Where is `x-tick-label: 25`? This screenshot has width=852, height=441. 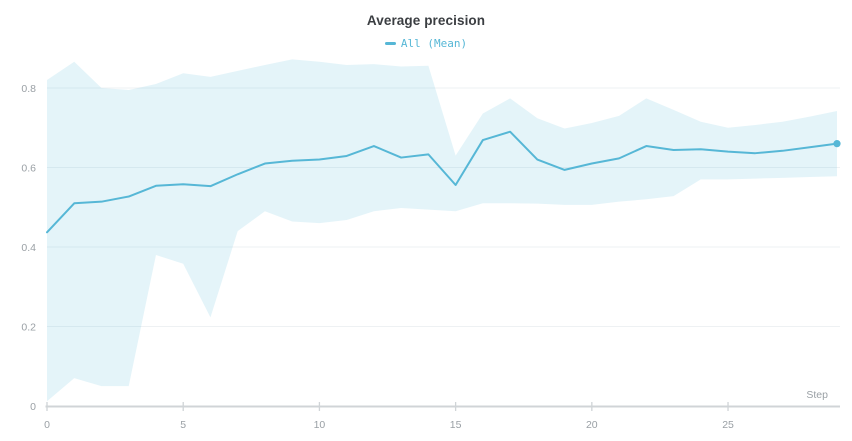
x-tick-label: 25 is located at coordinates (728, 425).